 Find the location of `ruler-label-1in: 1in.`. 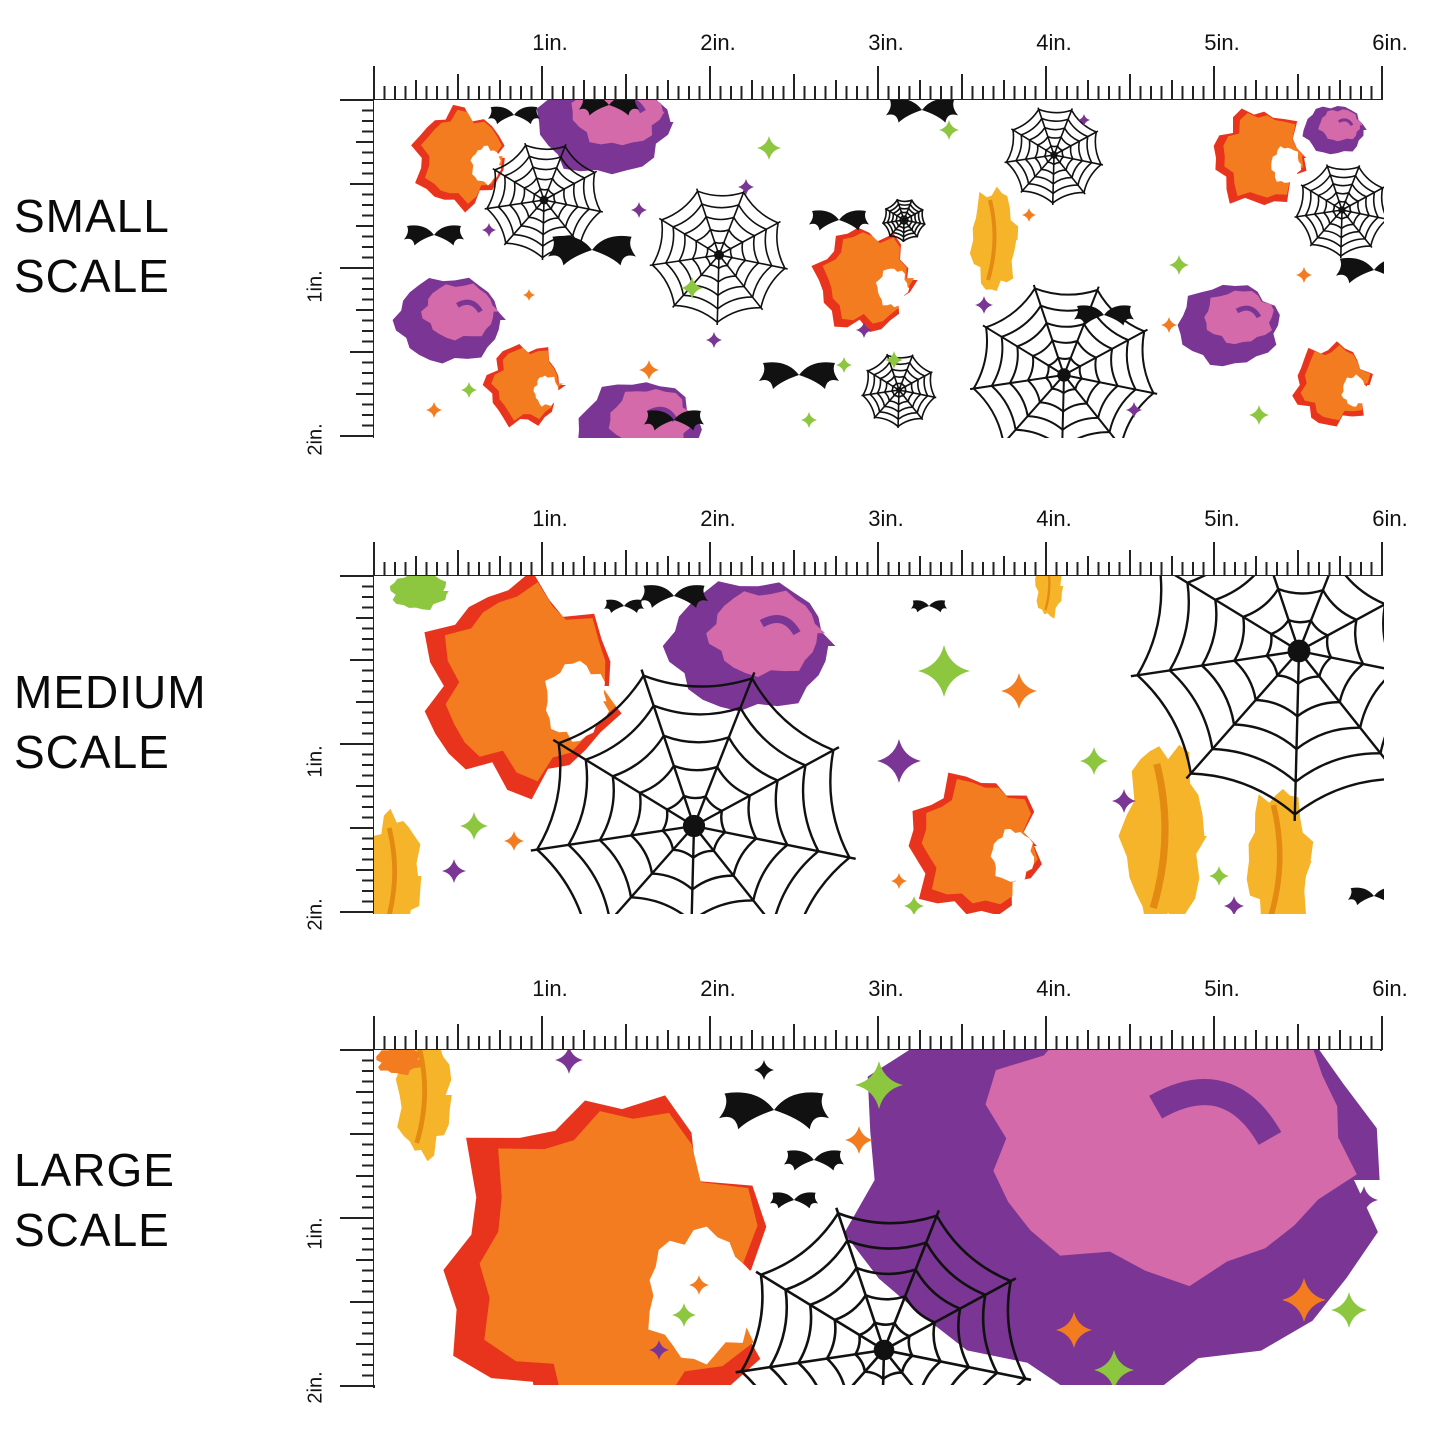

ruler-label-1in: 1in. is located at coordinates (550, 518).